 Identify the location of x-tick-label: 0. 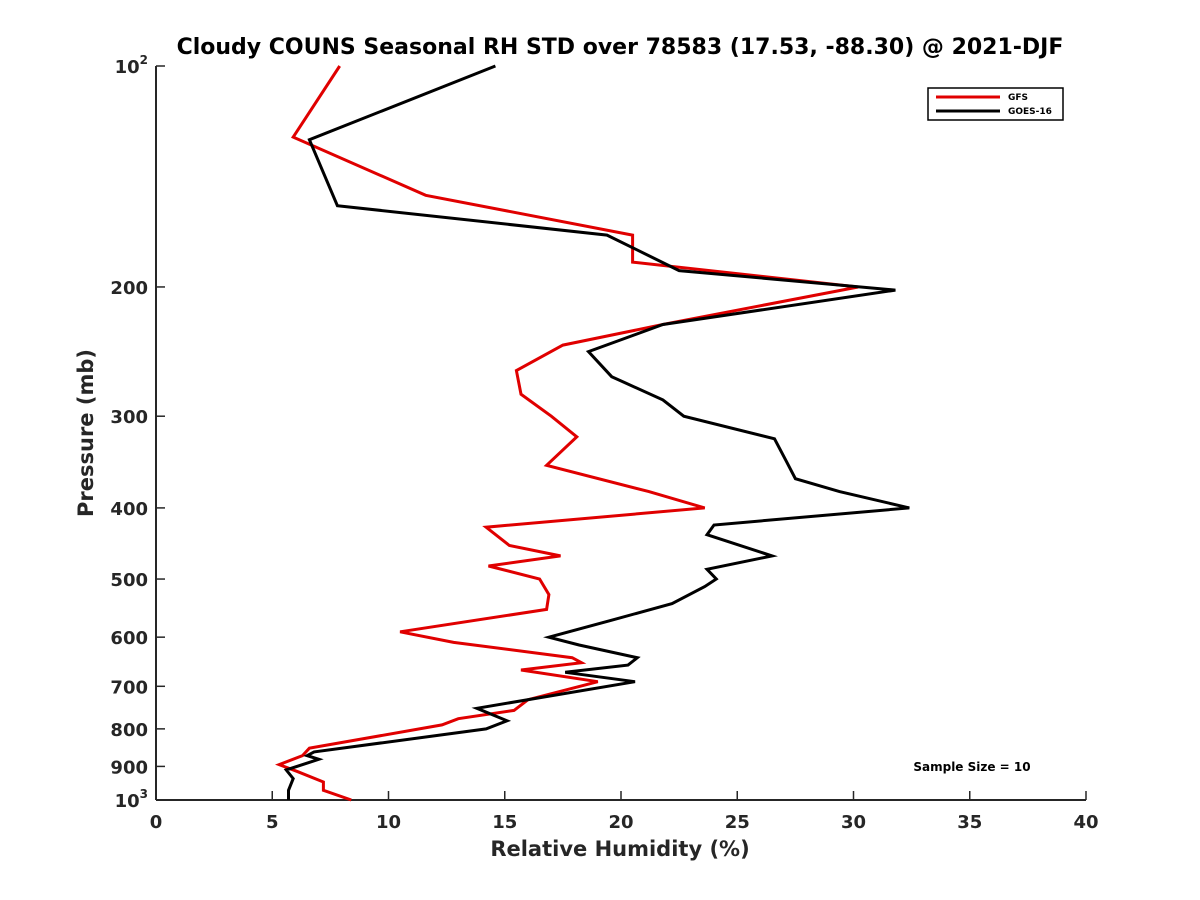
(156, 822).